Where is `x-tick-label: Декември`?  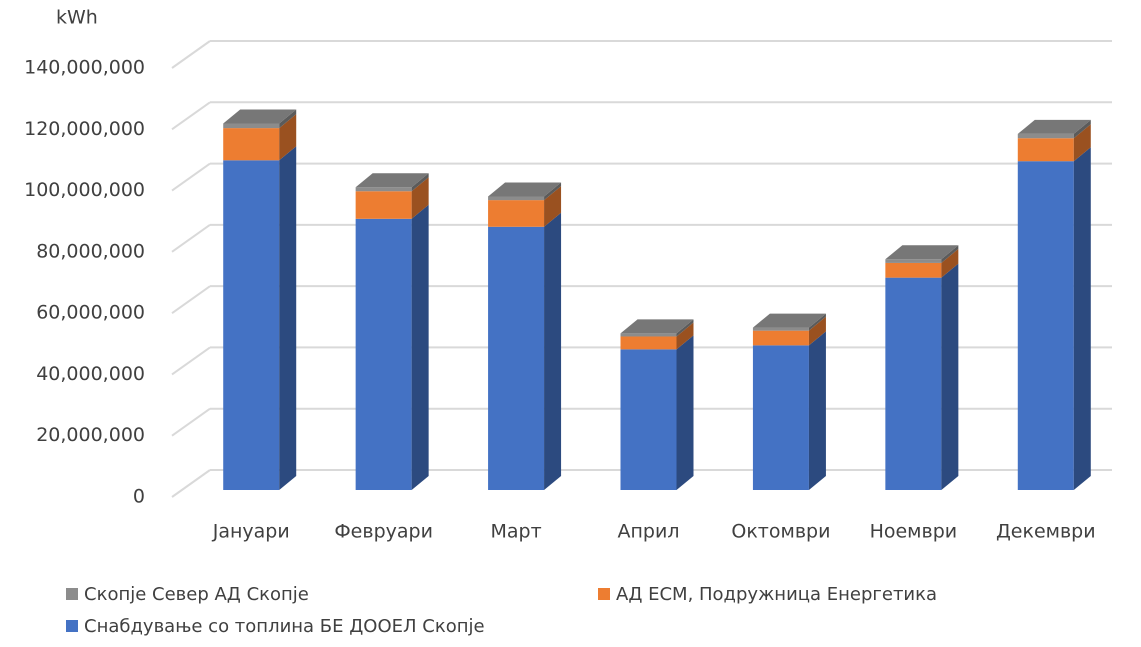 x-tick-label: Декември is located at coordinates (1046, 532).